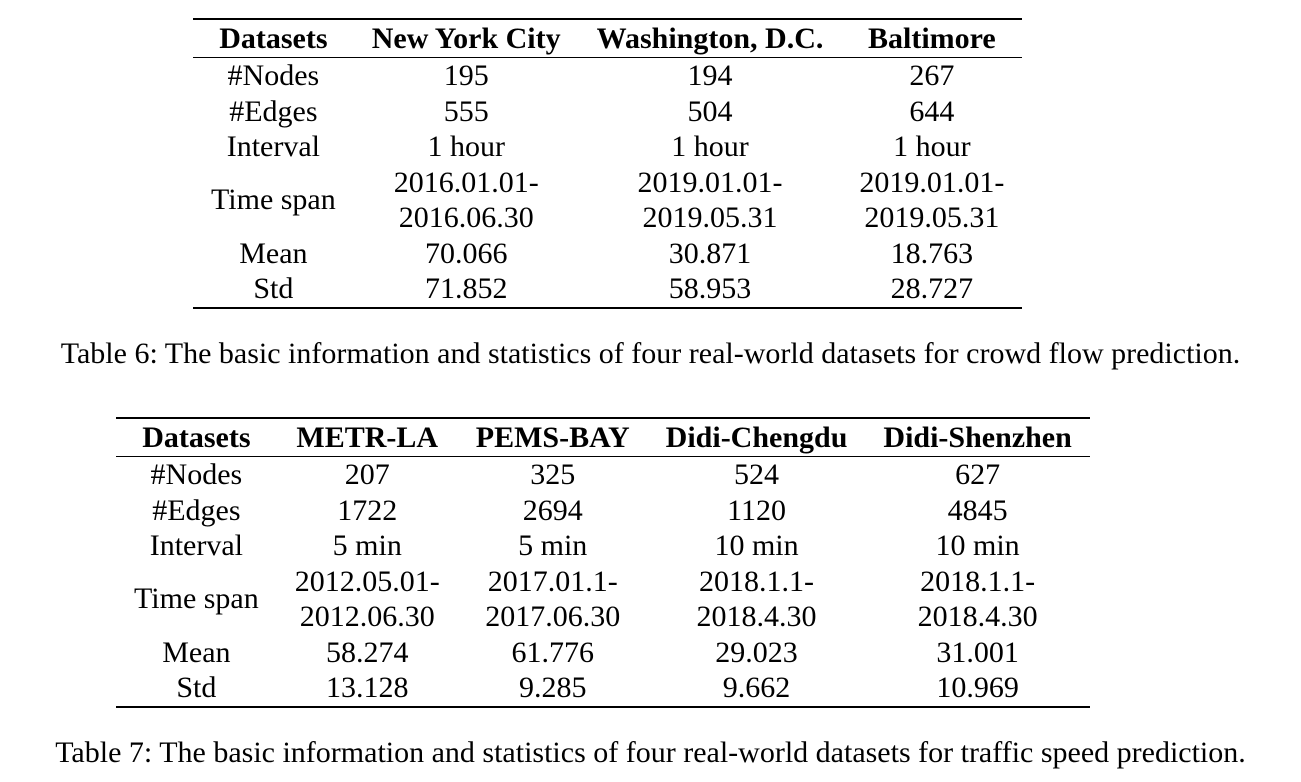  I want to click on table-cell: 194, so click(710, 76).